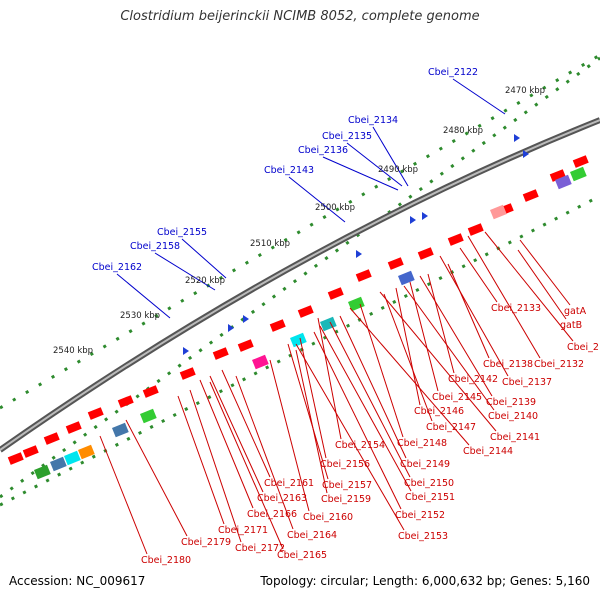  I want to click on gene-label-red: Cbei_2133, so click(516, 308).